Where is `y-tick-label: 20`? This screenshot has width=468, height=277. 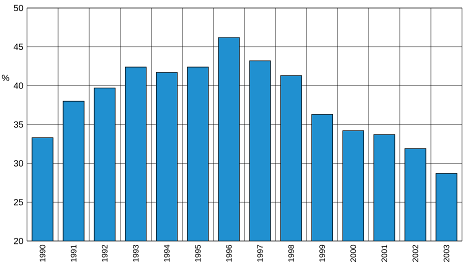 y-tick-label: 20 is located at coordinates (19, 241).